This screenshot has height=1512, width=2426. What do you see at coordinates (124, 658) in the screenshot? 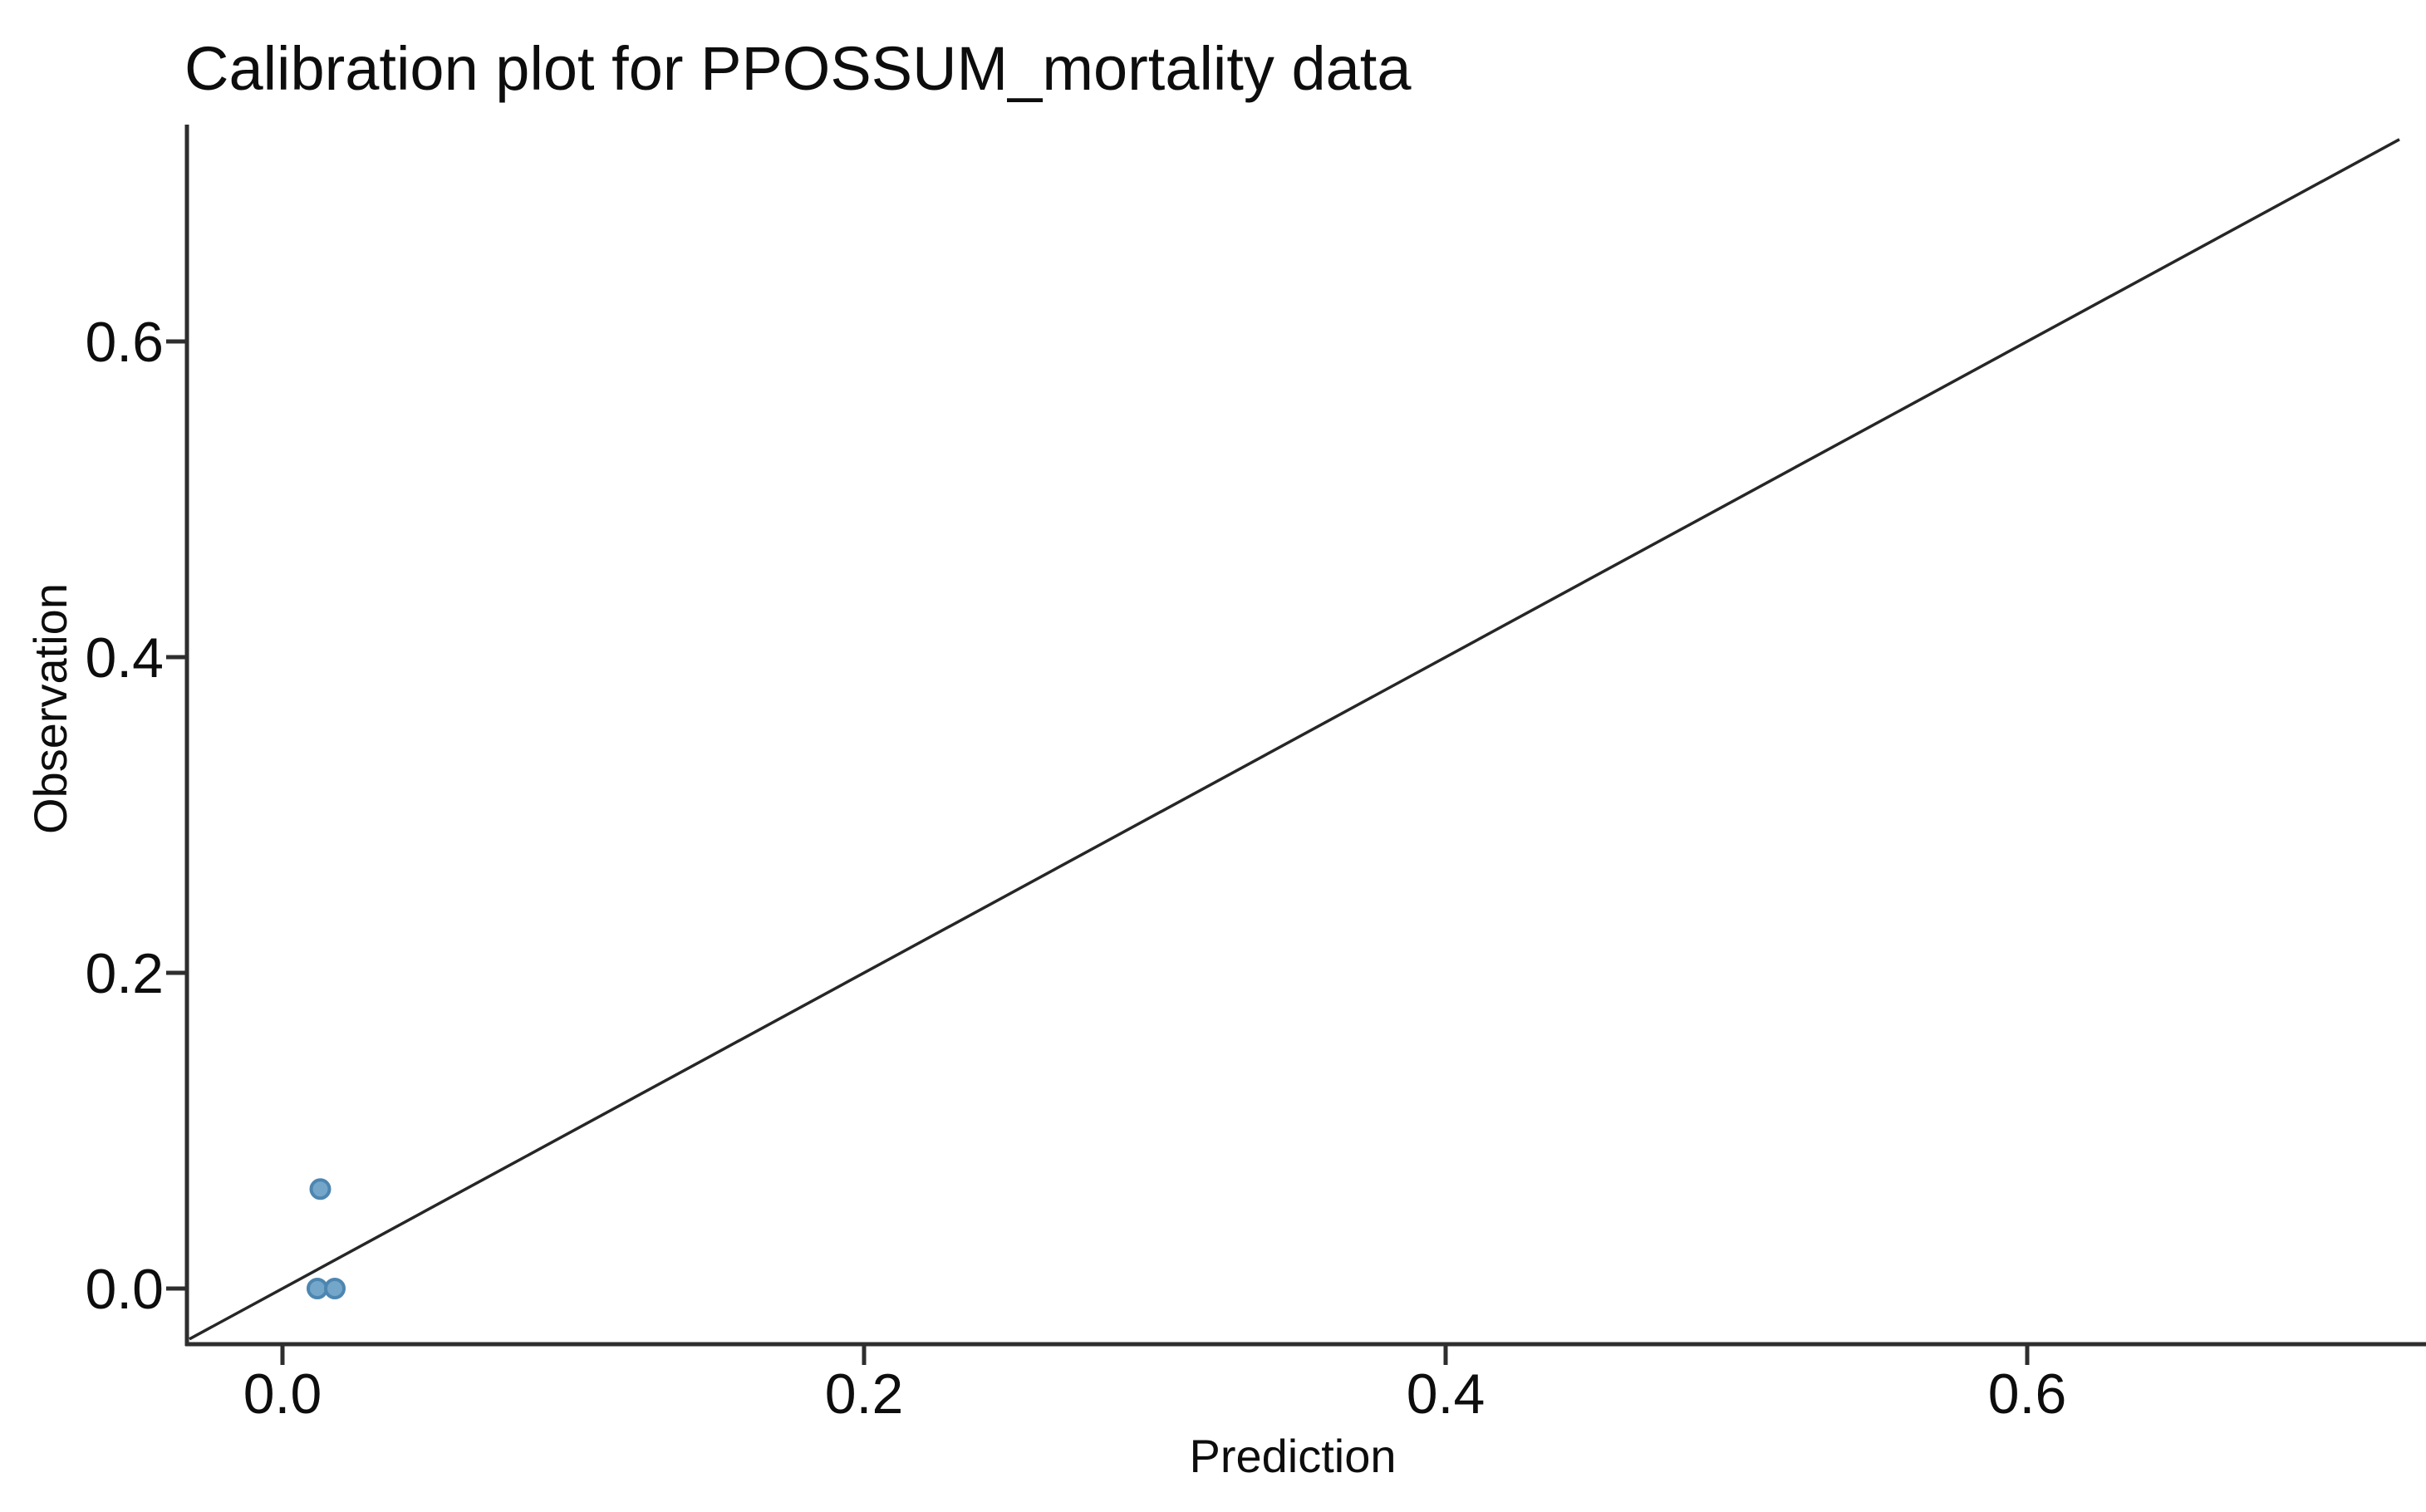
I see `y-tick-label: 0.4` at bounding box center [124, 658].